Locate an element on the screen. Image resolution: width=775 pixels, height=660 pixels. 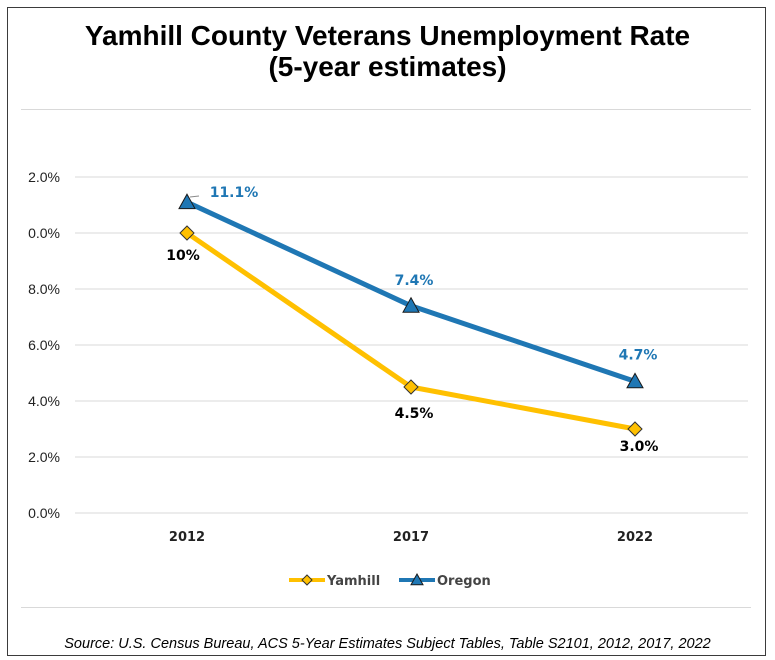
data-label-oregon: 11.1% is located at coordinates (234, 193).